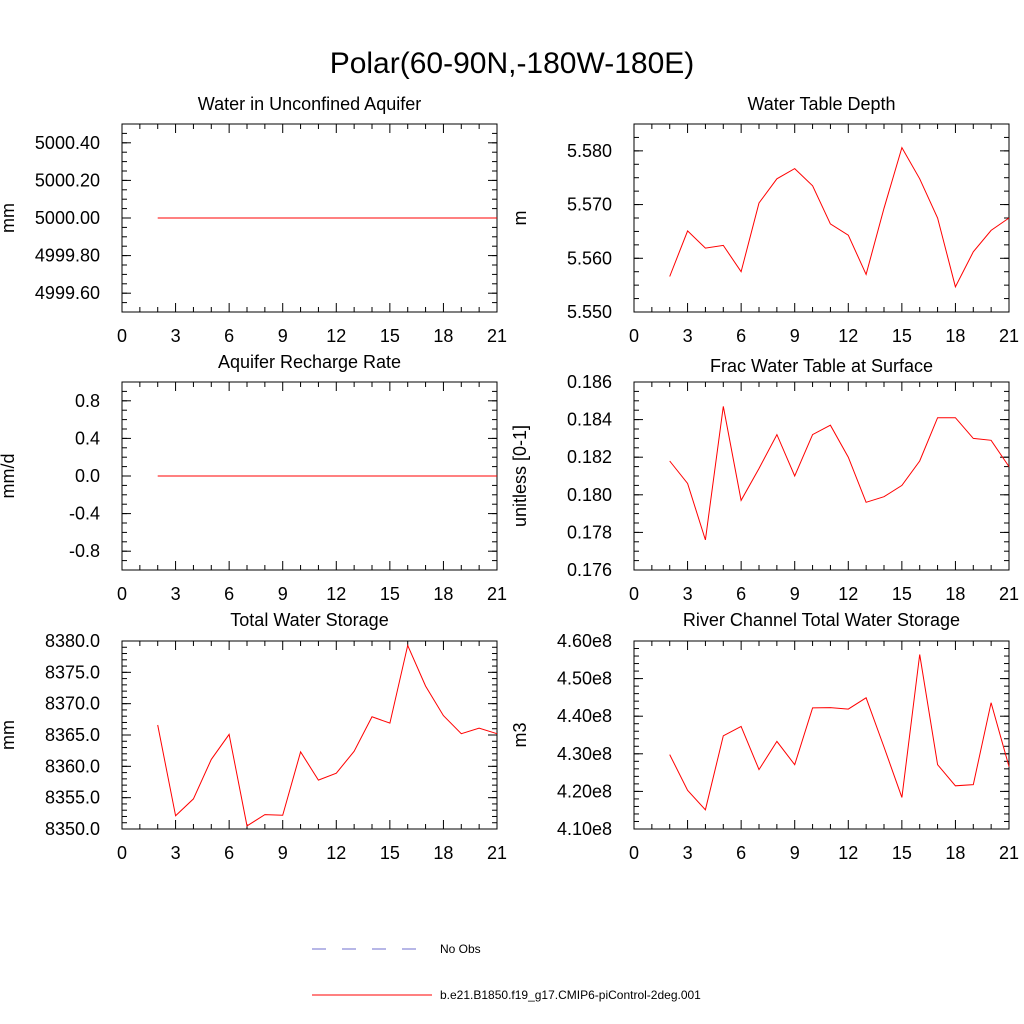 This screenshot has height=1024, width=1024. Describe the element at coordinates (520, 734) in the screenshot. I see `y-axis-label: m3` at that location.